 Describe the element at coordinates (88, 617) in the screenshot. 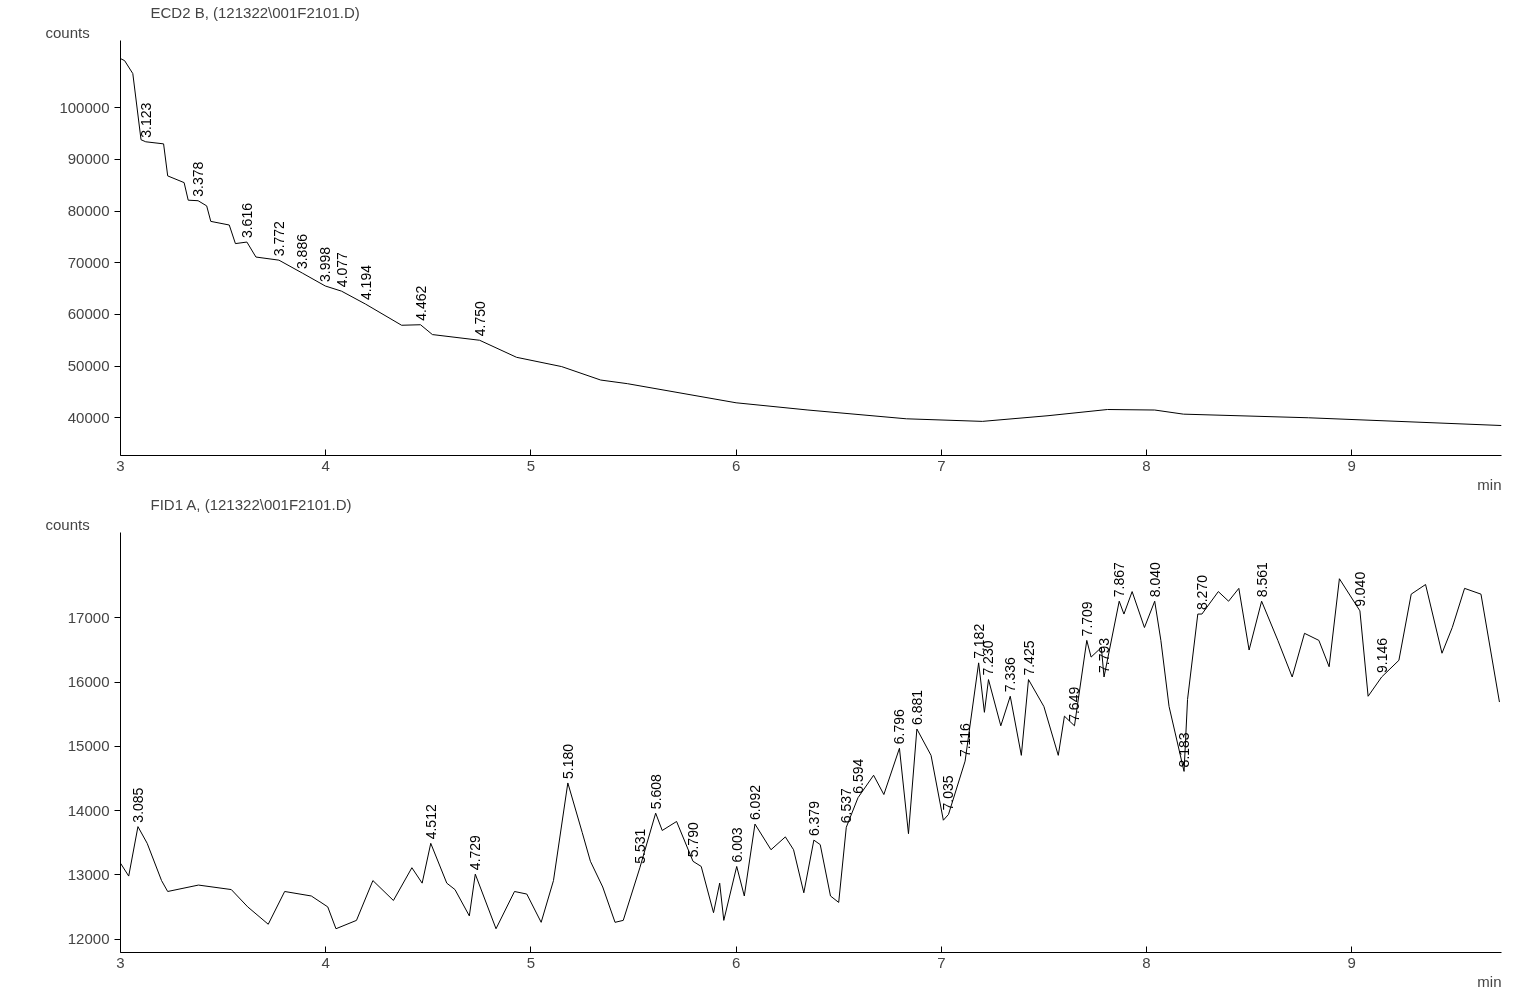

I see `y-tick-label: 17000` at that location.